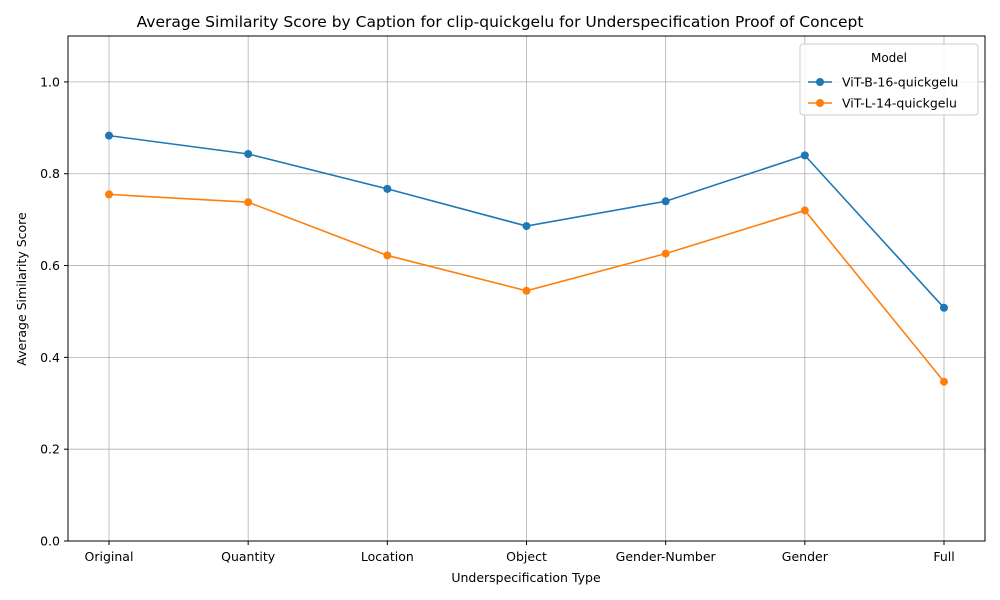 The image size is (1000, 600). What do you see at coordinates (883, 93) in the screenshot?
I see `legend-items: ViT-B-16-quickgelu ViT-L-14-quickgelu` at bounding box center [883, 93].